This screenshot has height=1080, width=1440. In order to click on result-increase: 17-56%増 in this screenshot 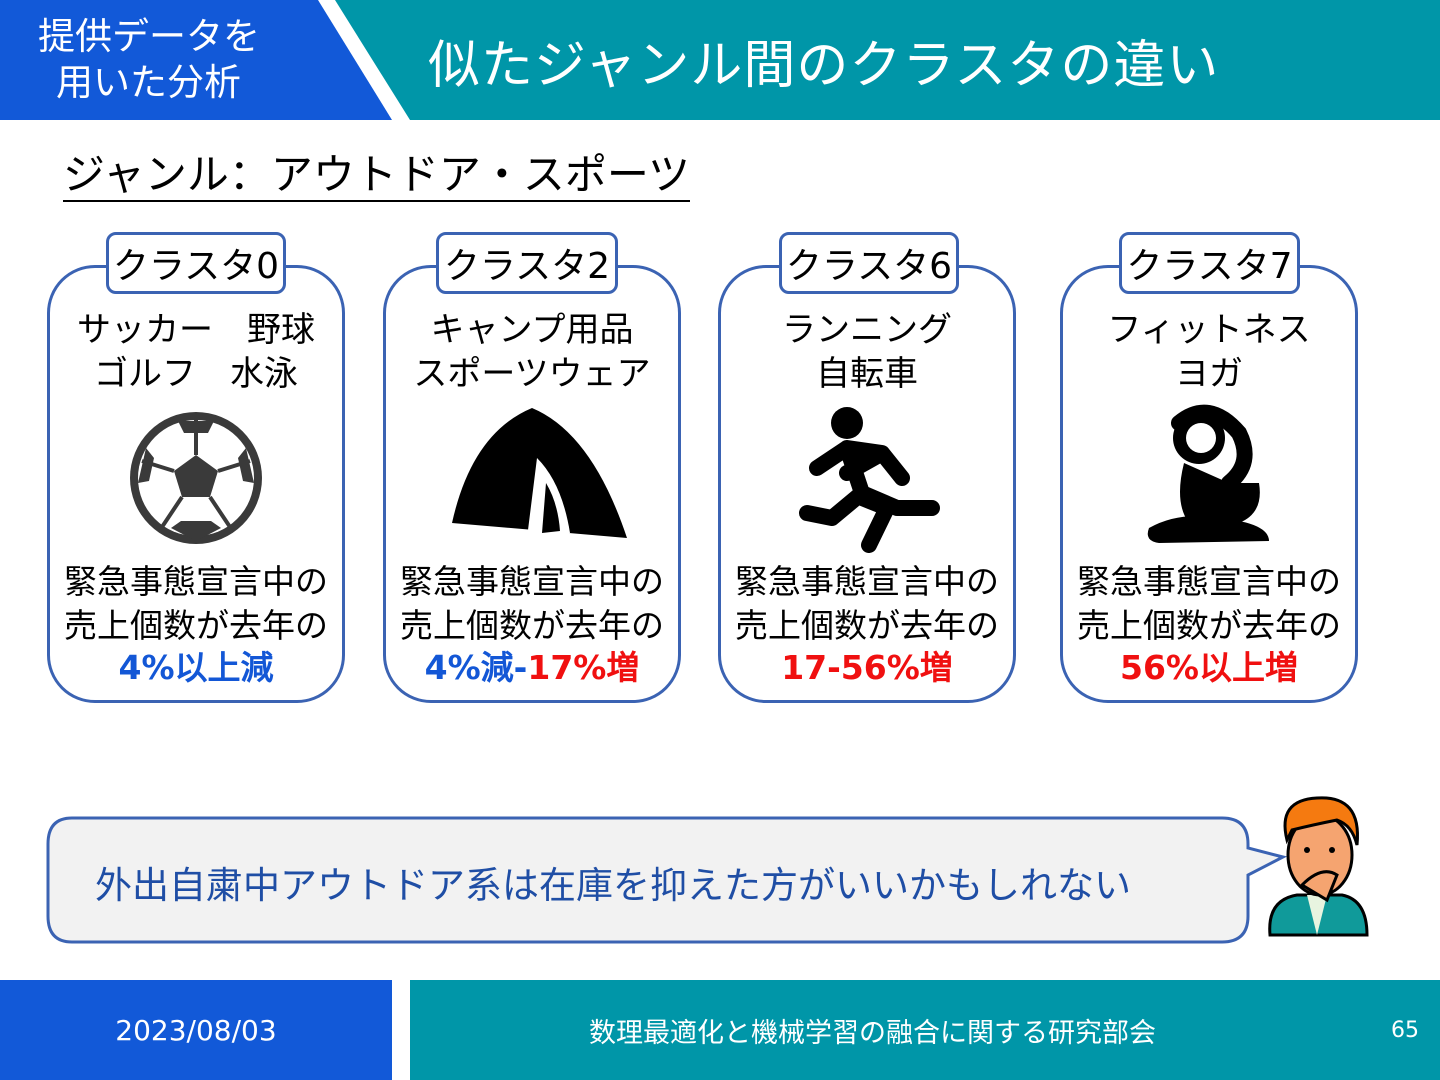, I will do `click(867, 667)`.